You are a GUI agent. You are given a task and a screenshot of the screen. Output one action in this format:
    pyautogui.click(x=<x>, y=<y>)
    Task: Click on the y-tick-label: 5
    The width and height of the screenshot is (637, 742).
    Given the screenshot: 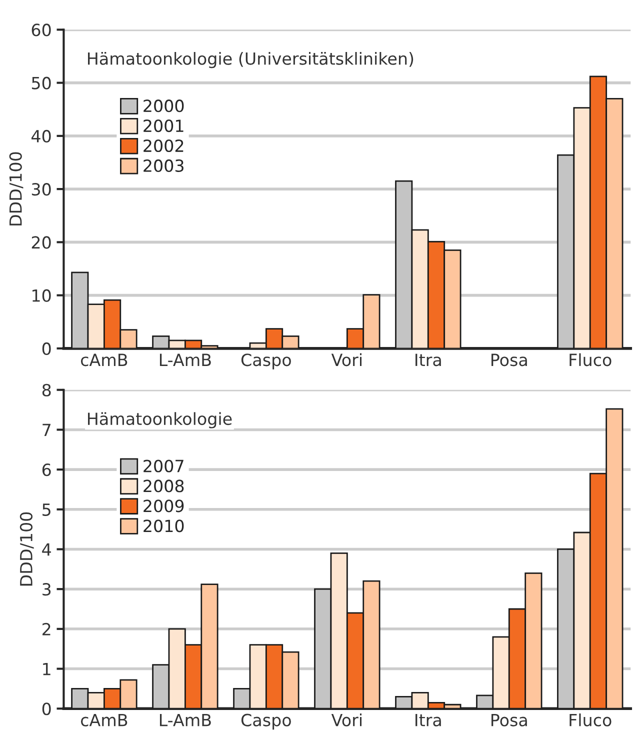 What is the action you would take?
    pyautogui.click(x=46, y=510)
    